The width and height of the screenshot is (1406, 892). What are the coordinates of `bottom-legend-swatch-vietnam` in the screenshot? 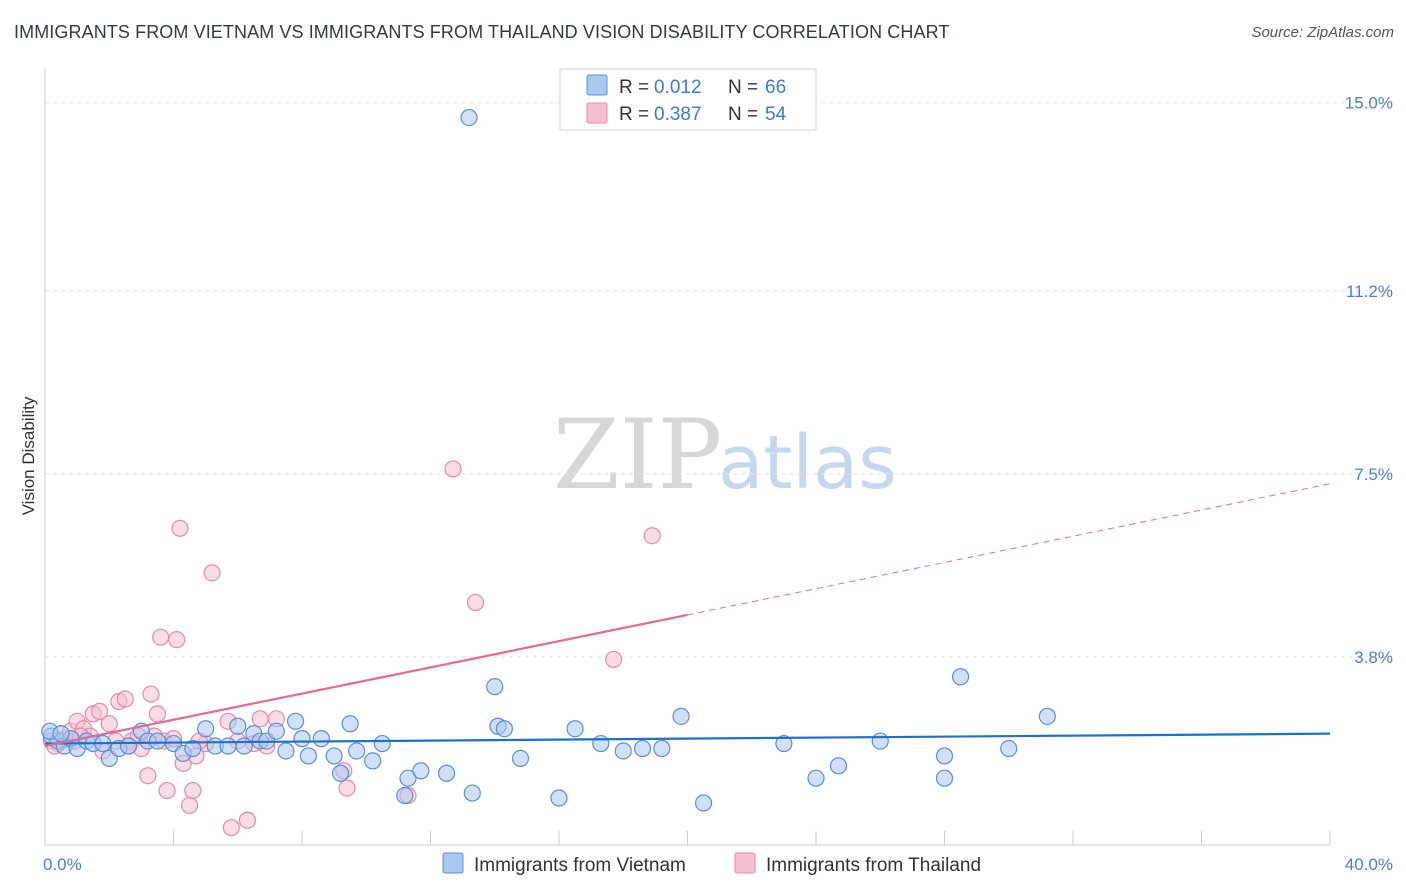 It's located at (453, 863).